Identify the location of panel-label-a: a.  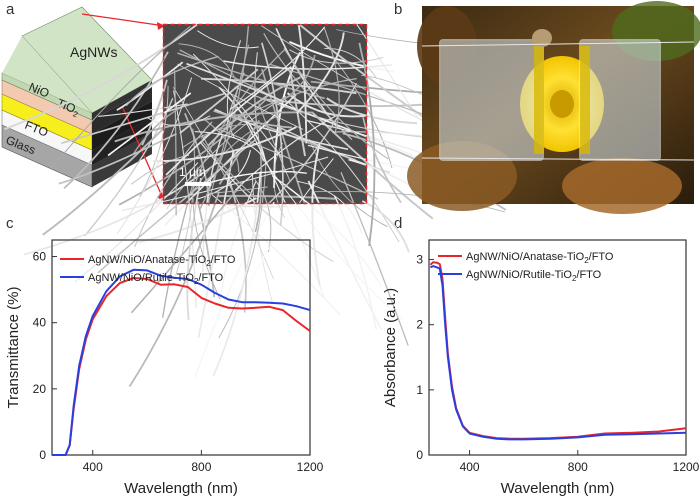
(10, 9).